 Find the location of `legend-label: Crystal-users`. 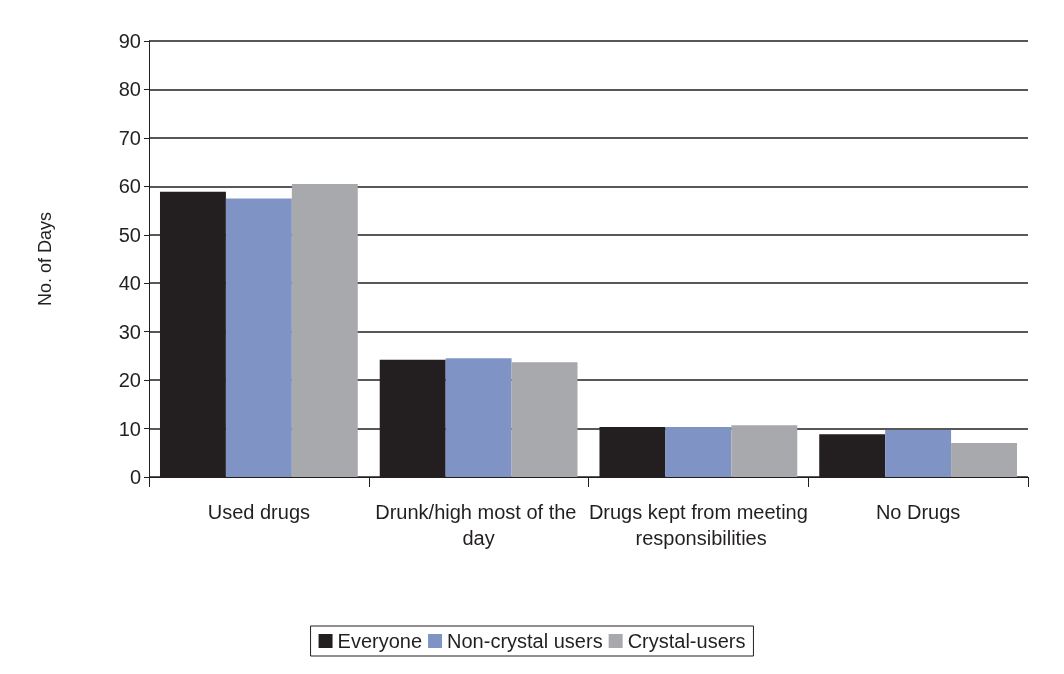

legend-label: Crystal-users is located at coordinates (686, 641).